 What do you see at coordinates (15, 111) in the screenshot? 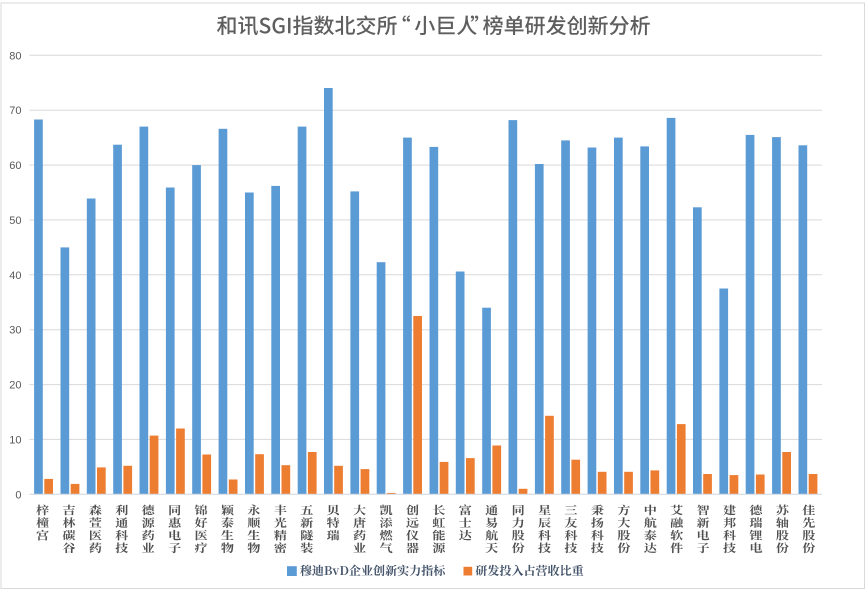
I see `svg-text: 70` at bounding box center [15, 111].